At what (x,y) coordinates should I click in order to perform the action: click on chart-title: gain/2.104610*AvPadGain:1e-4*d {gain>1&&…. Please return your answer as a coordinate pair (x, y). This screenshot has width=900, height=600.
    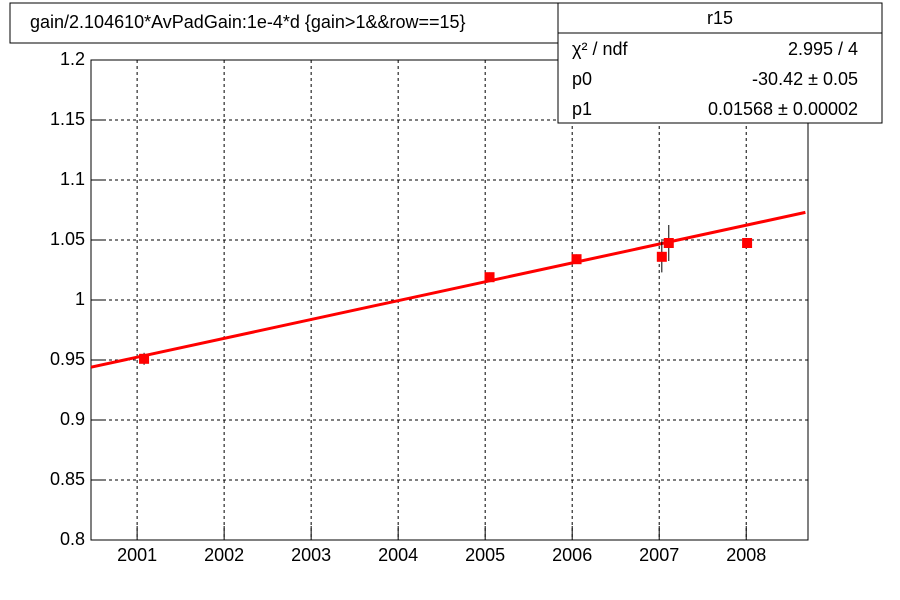
    Looking at the image, I should click on (248, 22).